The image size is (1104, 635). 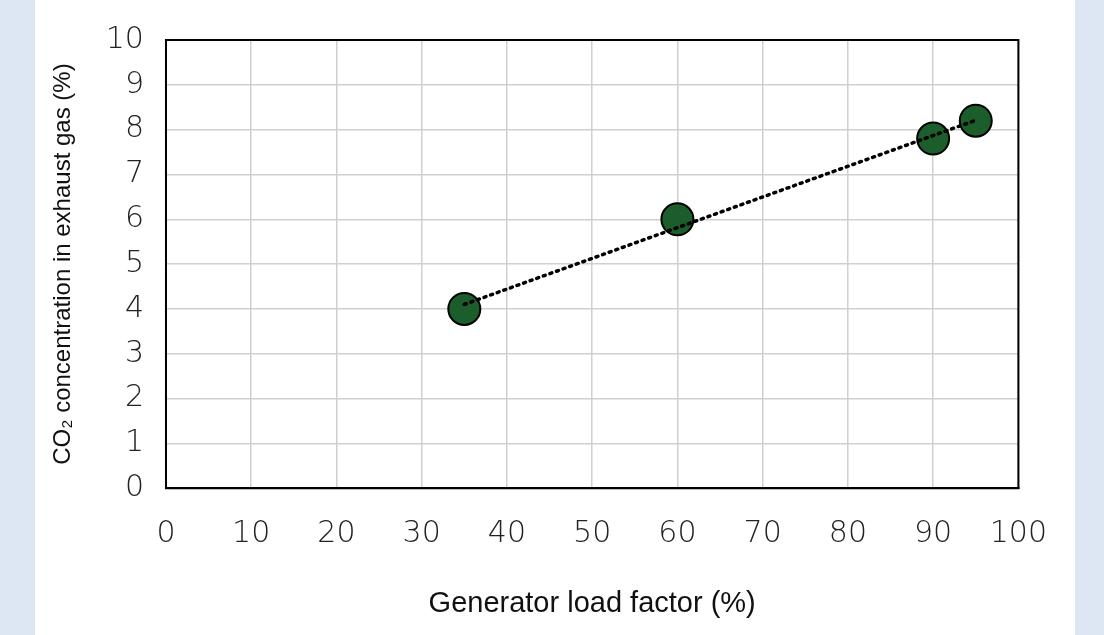 What do you see at coordinates (134, 485) in the screenshot?
I see `y-tick-label: 0` at bounding box center [134, 485].